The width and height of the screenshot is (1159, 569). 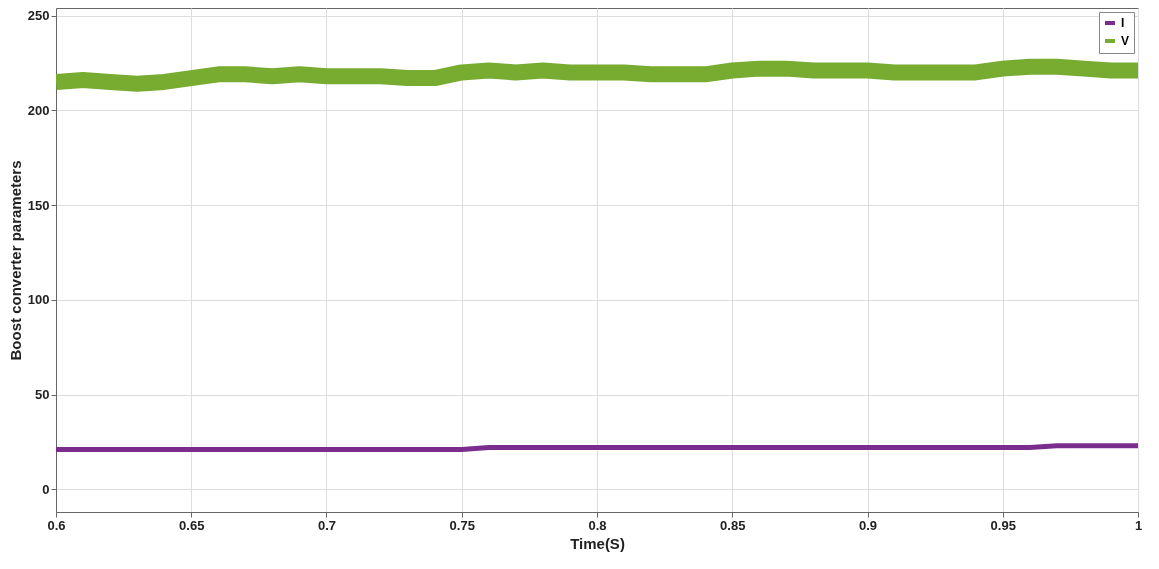 What do you see at coordinates (38, 110) in the screenshot?
I see `y-tick-label: 200` at bounding box center [38, 110].